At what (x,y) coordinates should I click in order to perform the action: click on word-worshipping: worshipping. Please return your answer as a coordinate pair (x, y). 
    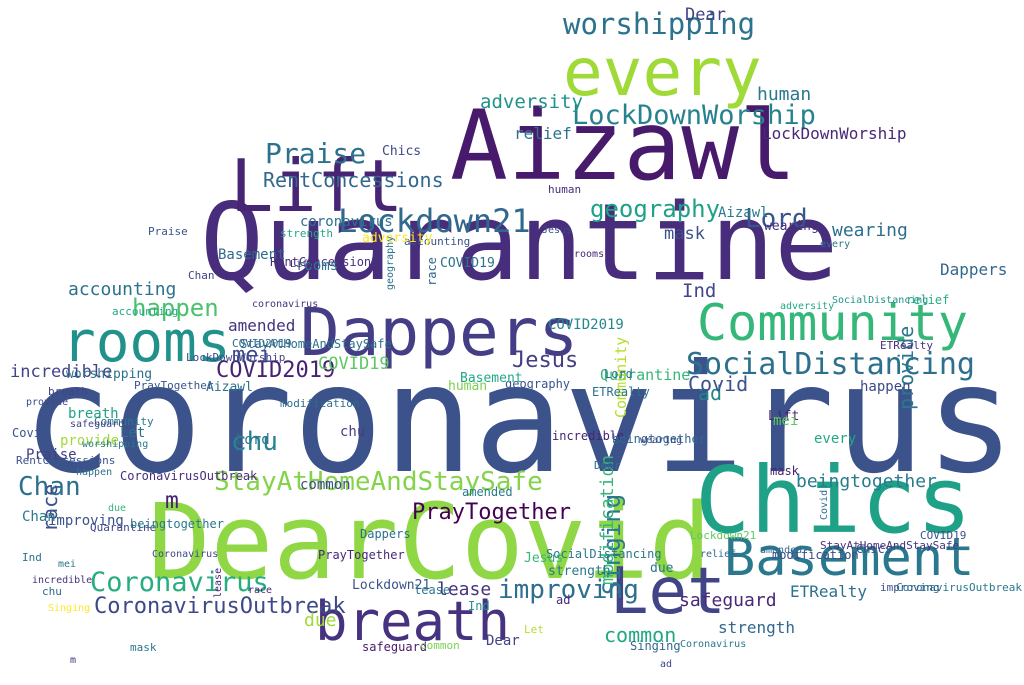
    Looking at the image, I should click on (659, 24).